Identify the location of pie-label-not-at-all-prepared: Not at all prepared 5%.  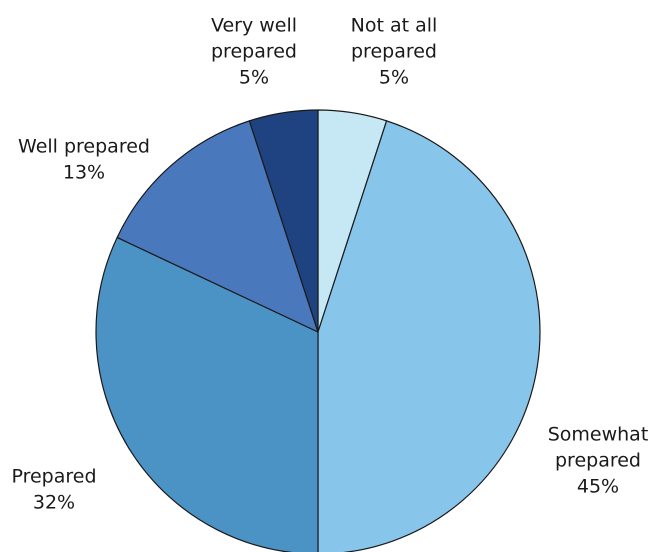
(394, 52).